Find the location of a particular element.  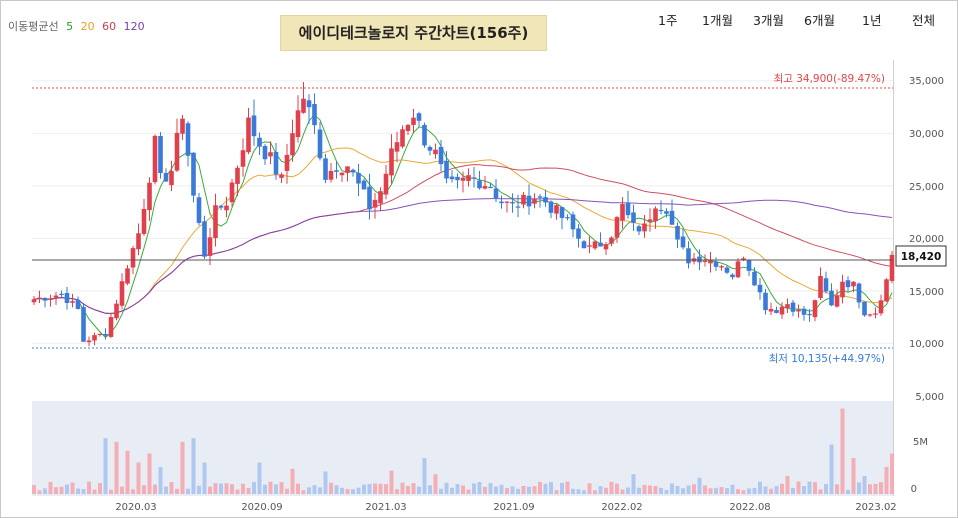

period-all-button: 전체 is located at coordinates (924, 20).